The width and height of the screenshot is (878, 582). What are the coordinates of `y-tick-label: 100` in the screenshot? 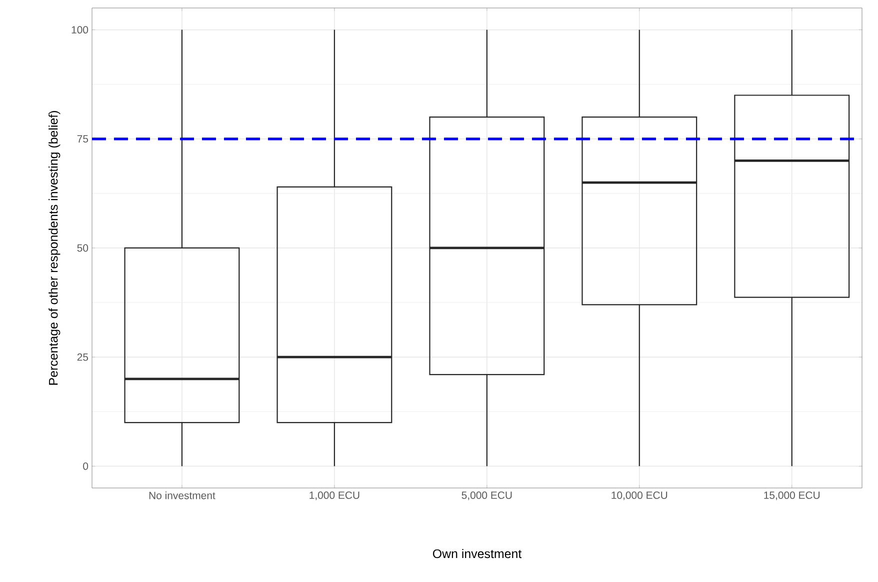 It's located at (80, 30).